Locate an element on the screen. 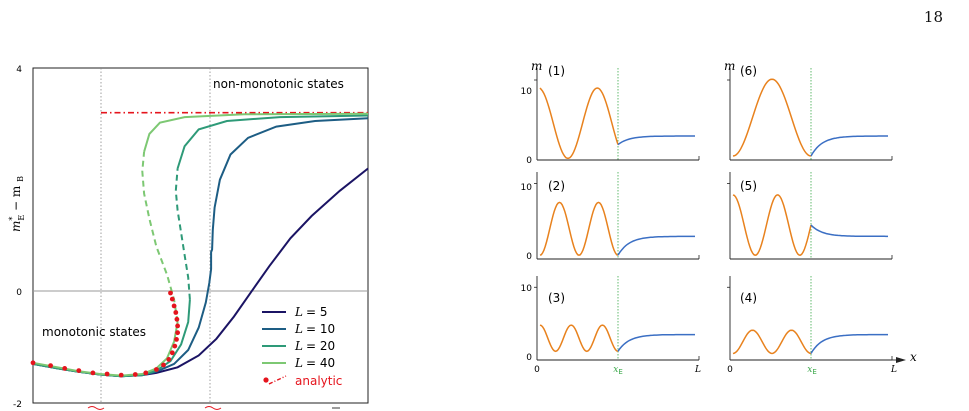  ytick-p3-10: 10 is located at coordinates (527, 289).